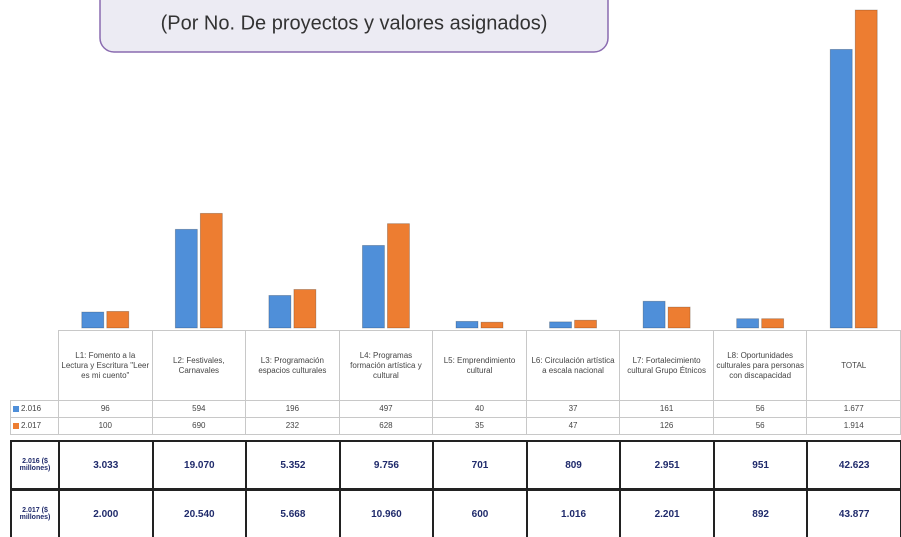 The height and width of the screenshot is (537, 901). What do you see at coordinates (35, 513) in the screenshot?
I see `row-header: 2.017 ($ millones)` at bounding box center [35, 513].